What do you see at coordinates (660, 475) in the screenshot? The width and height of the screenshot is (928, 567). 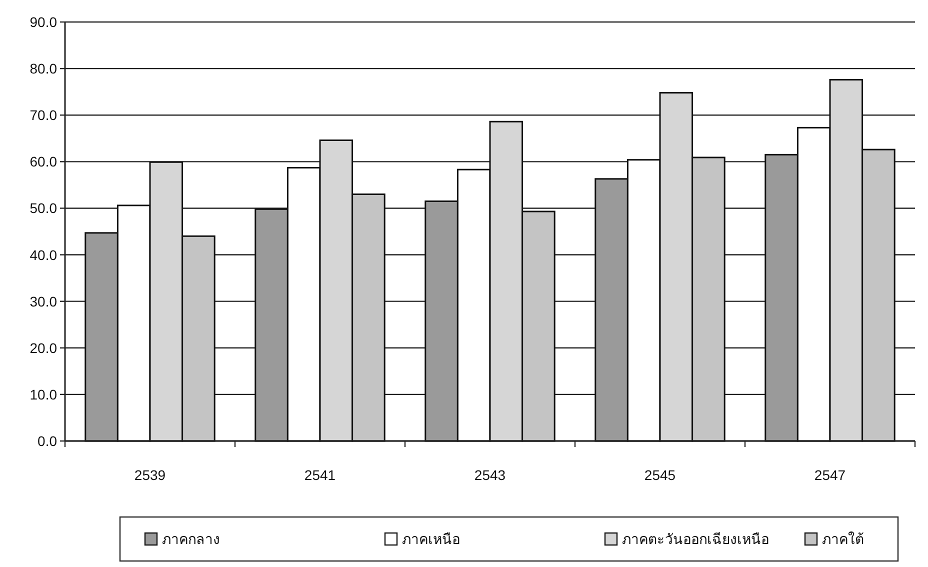 I see `x-tick-label: 2545` at bounding box center [660, 475].